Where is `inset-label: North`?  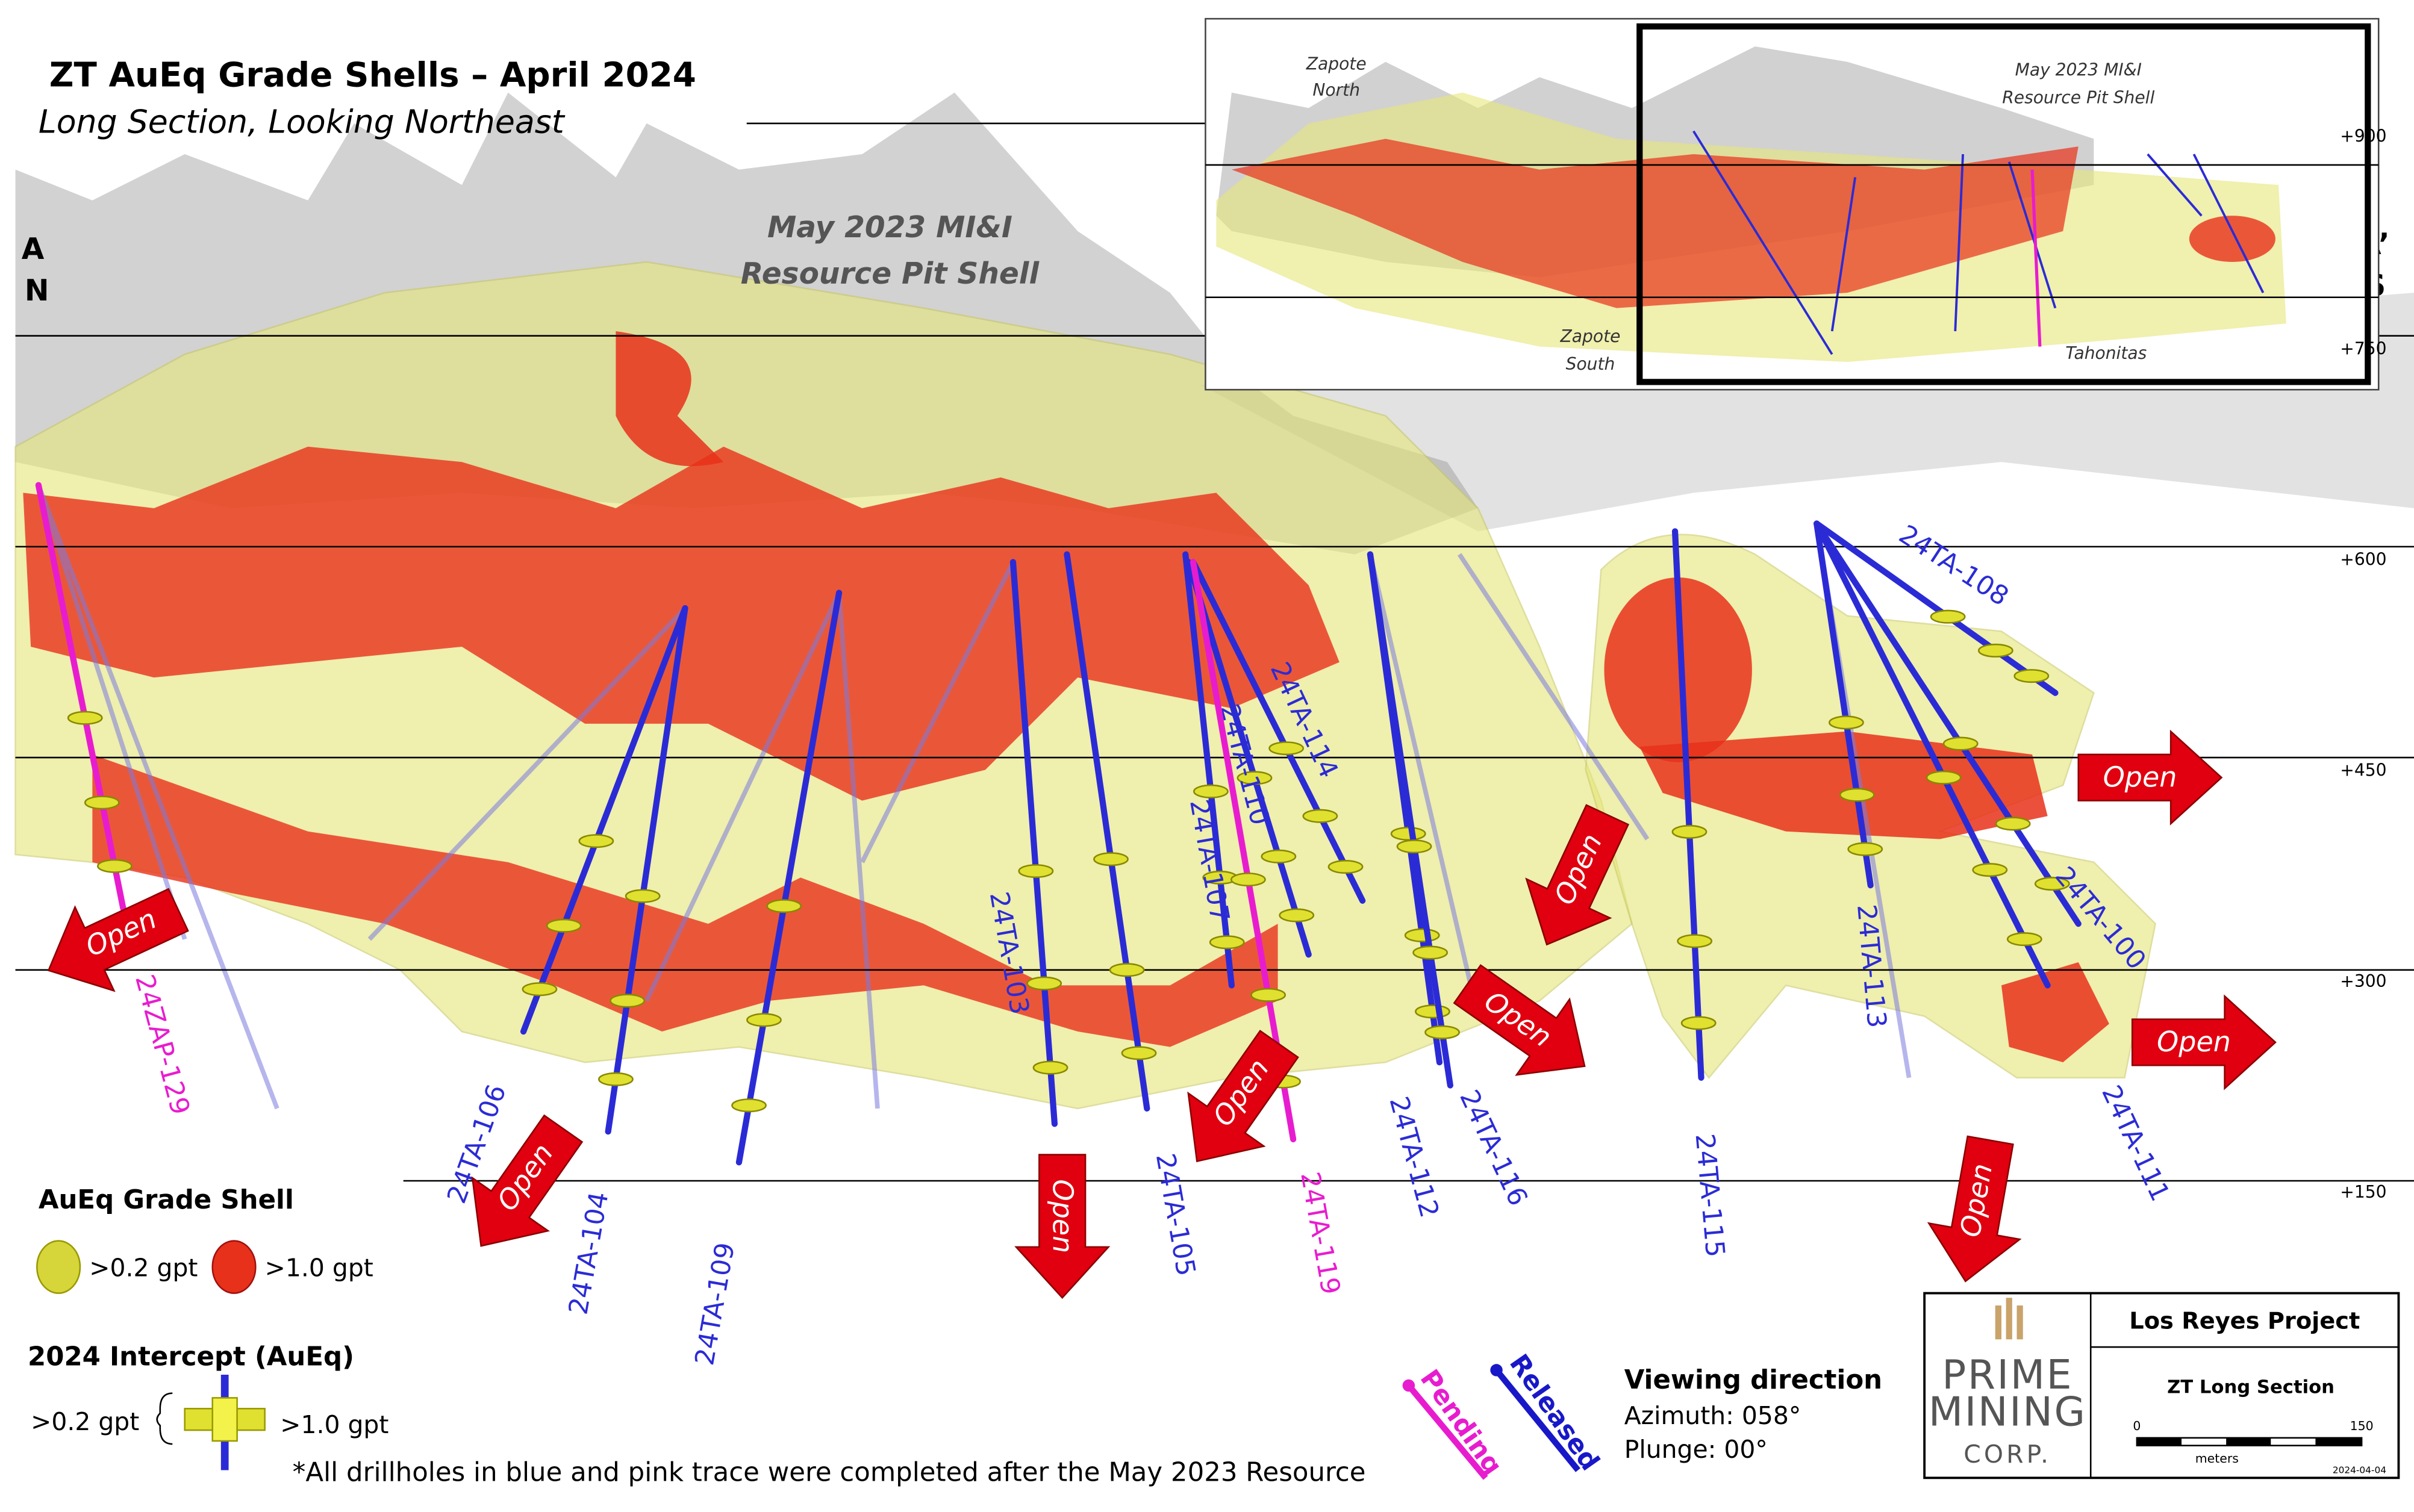
inset-label: North is located at coordinates (1336, 90).